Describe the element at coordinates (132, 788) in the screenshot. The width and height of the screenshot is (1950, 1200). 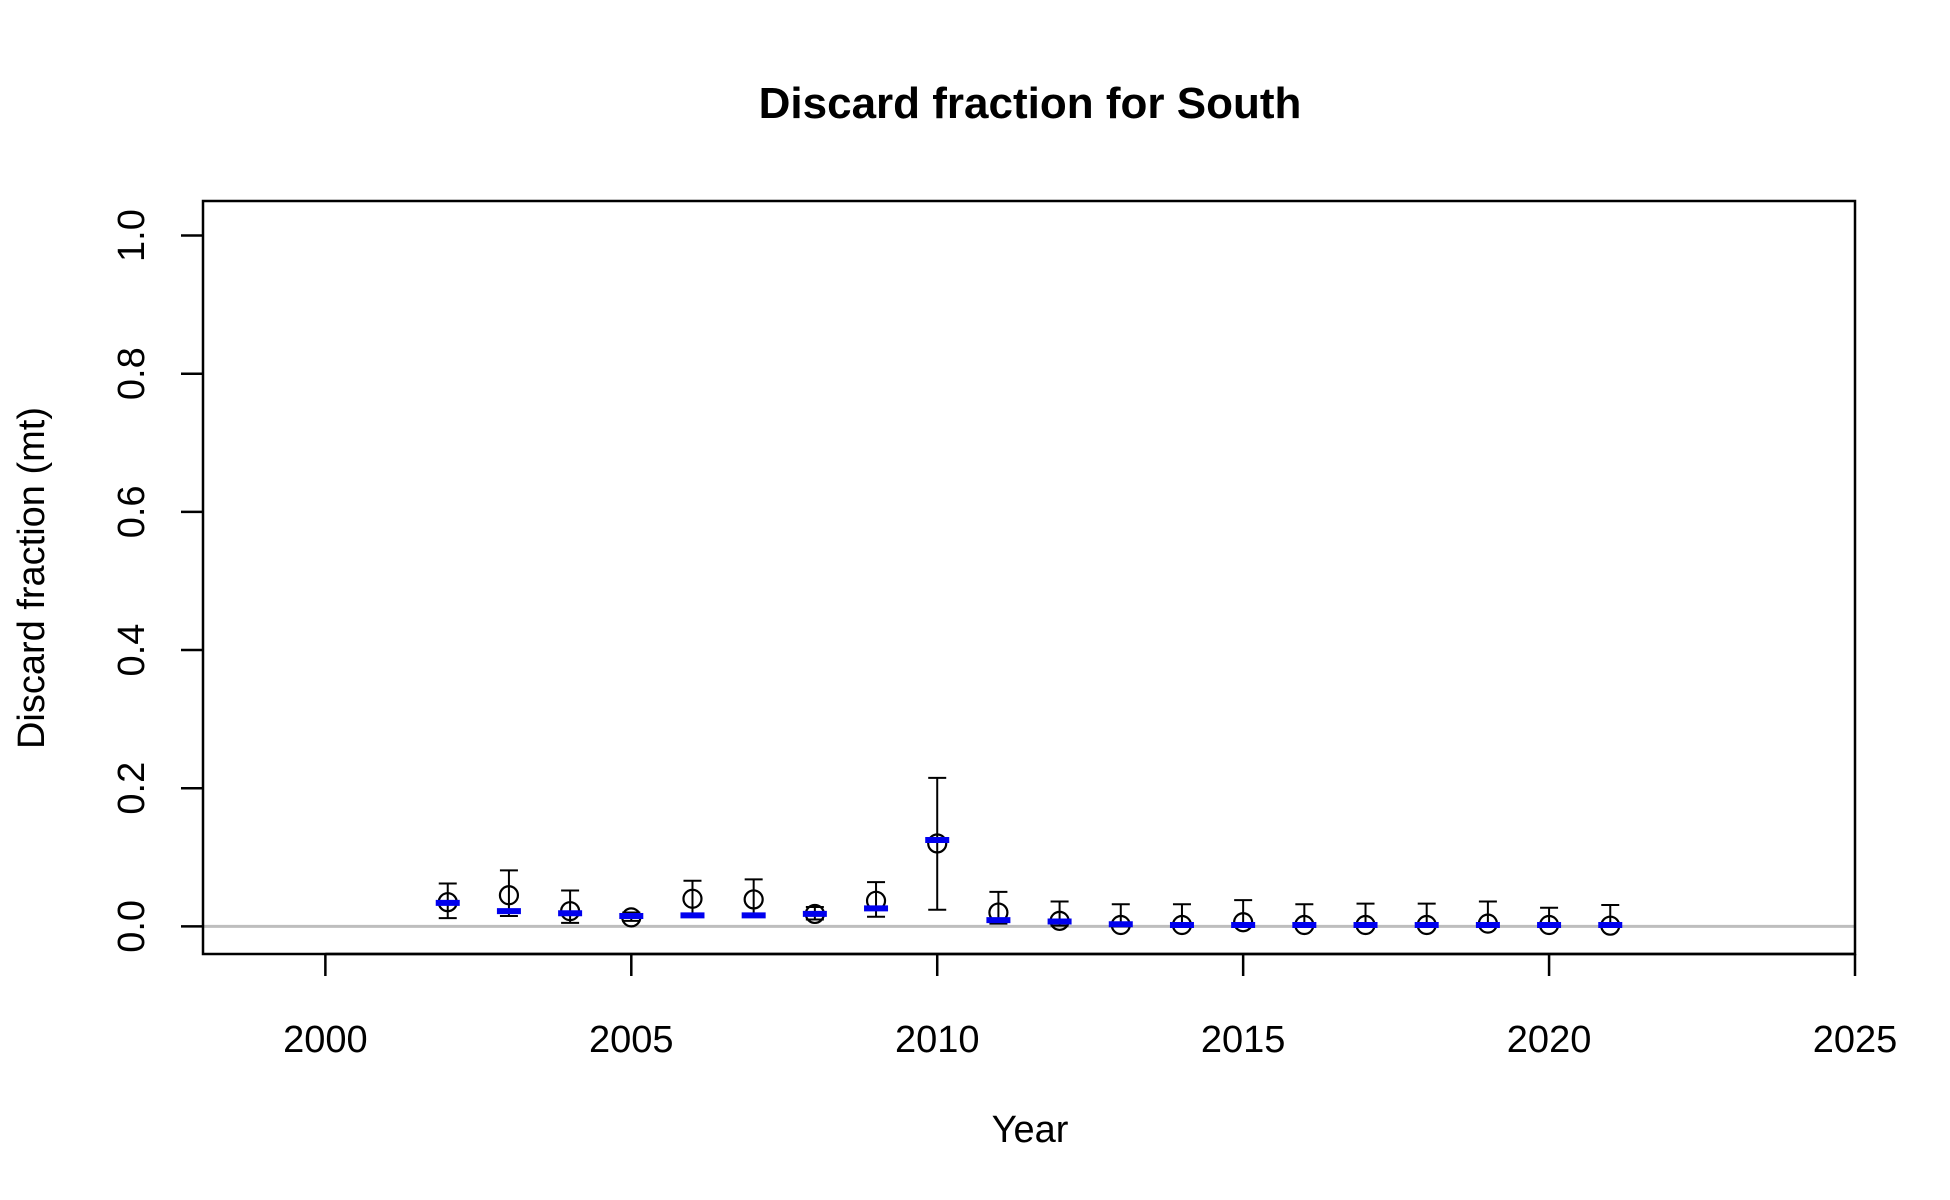
I see `y-tick-label: 0.2` at that location.